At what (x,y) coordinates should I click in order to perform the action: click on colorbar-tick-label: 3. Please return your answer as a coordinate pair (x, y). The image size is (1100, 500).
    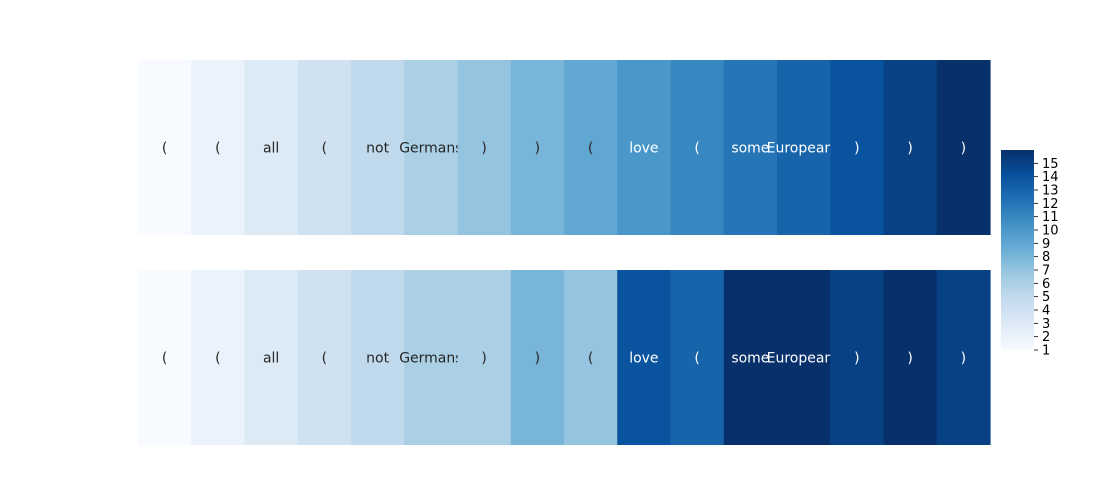
    Looking at the image, I should click on (1046, 324).